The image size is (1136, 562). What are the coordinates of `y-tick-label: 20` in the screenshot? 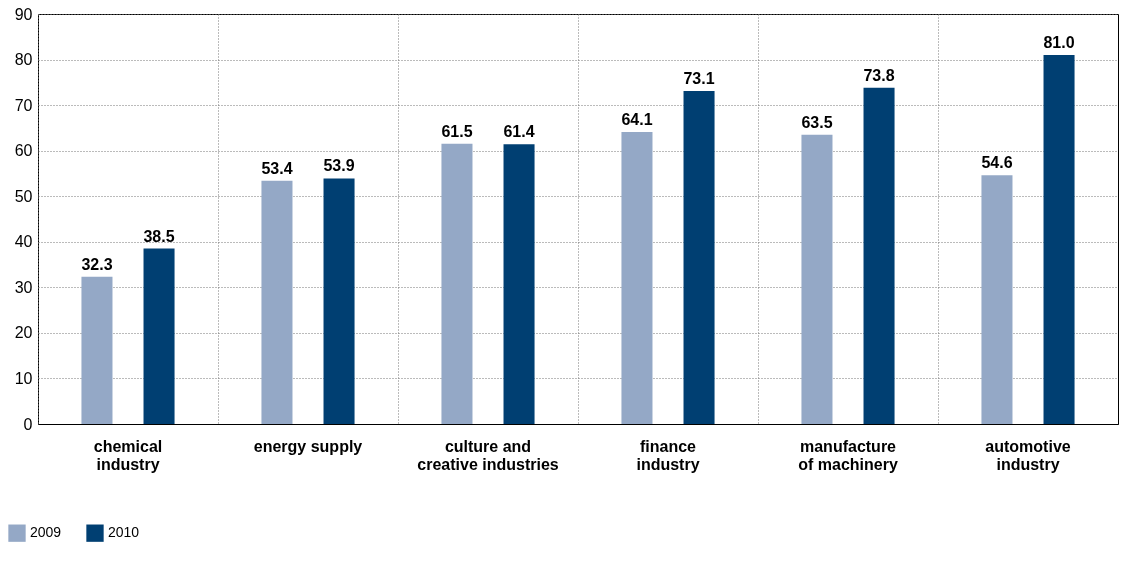 It's located at (23, 333).